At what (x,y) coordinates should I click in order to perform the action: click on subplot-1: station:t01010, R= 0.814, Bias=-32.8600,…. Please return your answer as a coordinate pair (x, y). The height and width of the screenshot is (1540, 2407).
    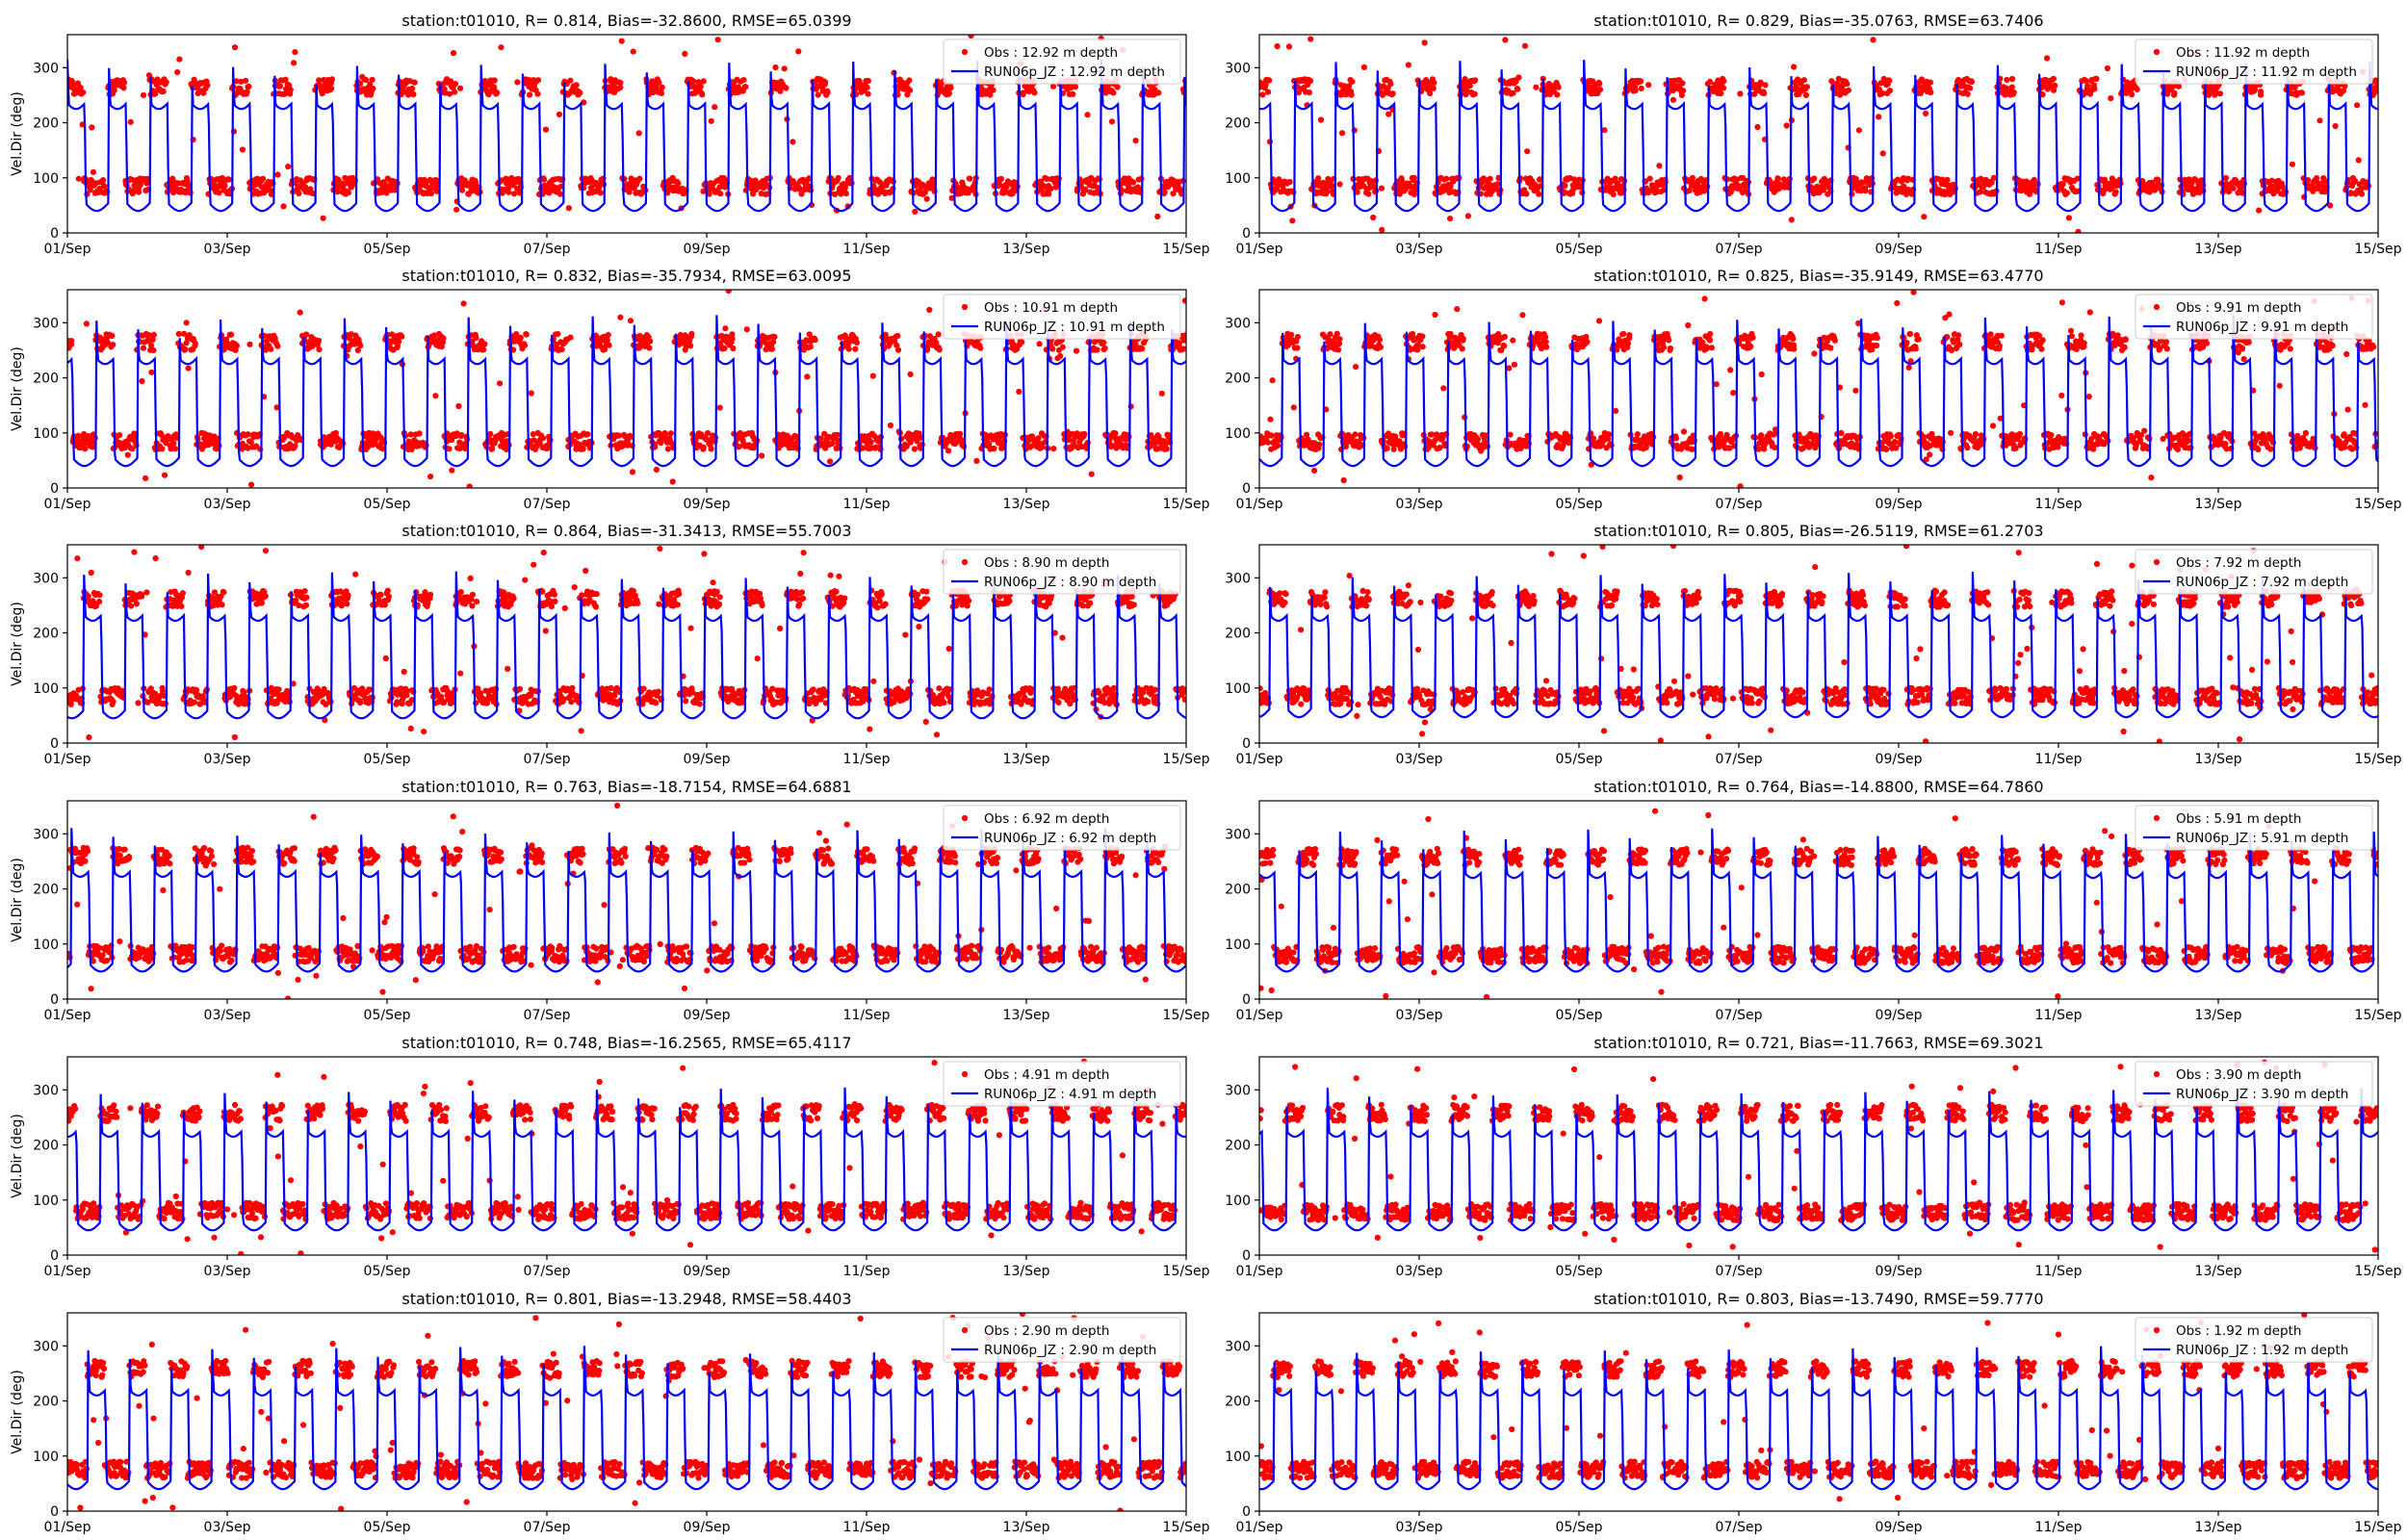
    Looking at the image, I should click on (610, 134).